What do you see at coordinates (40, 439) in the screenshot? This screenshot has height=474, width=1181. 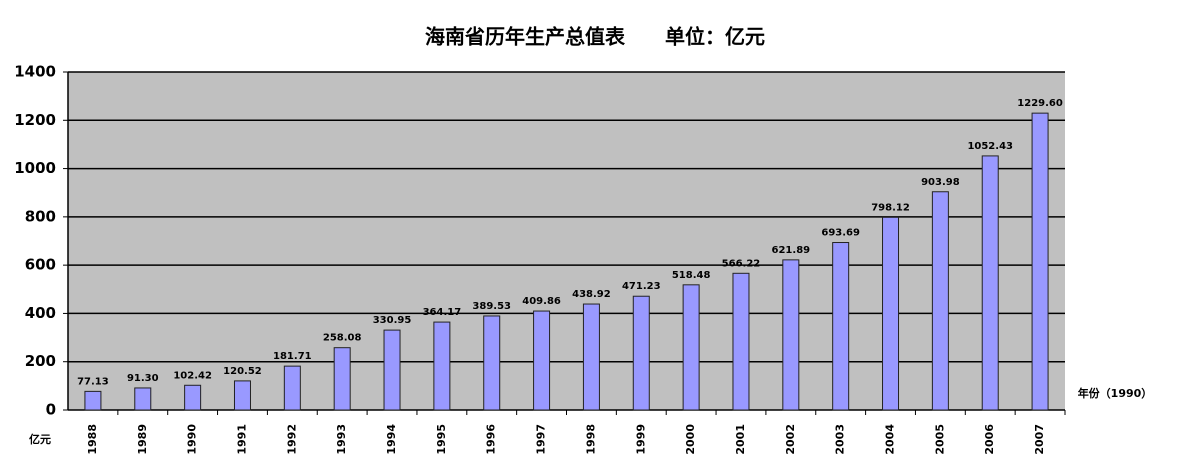 I see `y-unit-label: 亿元` at bounding box center [40, 439].